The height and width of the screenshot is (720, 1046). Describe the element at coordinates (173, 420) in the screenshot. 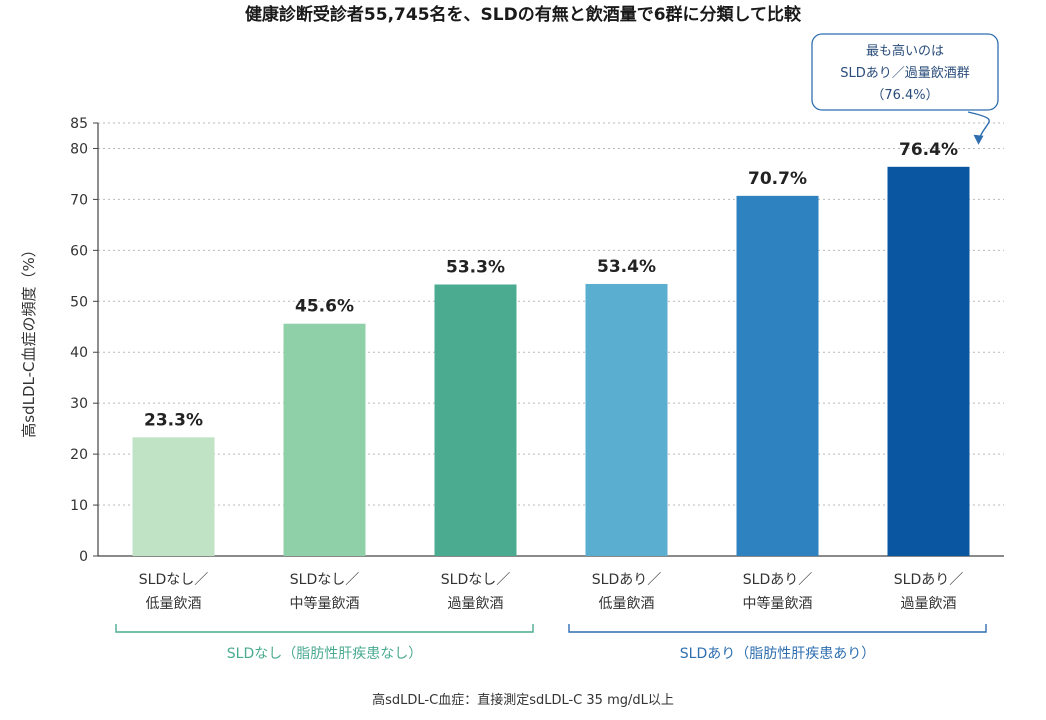

I see `data-label: 23.3%` at that location.